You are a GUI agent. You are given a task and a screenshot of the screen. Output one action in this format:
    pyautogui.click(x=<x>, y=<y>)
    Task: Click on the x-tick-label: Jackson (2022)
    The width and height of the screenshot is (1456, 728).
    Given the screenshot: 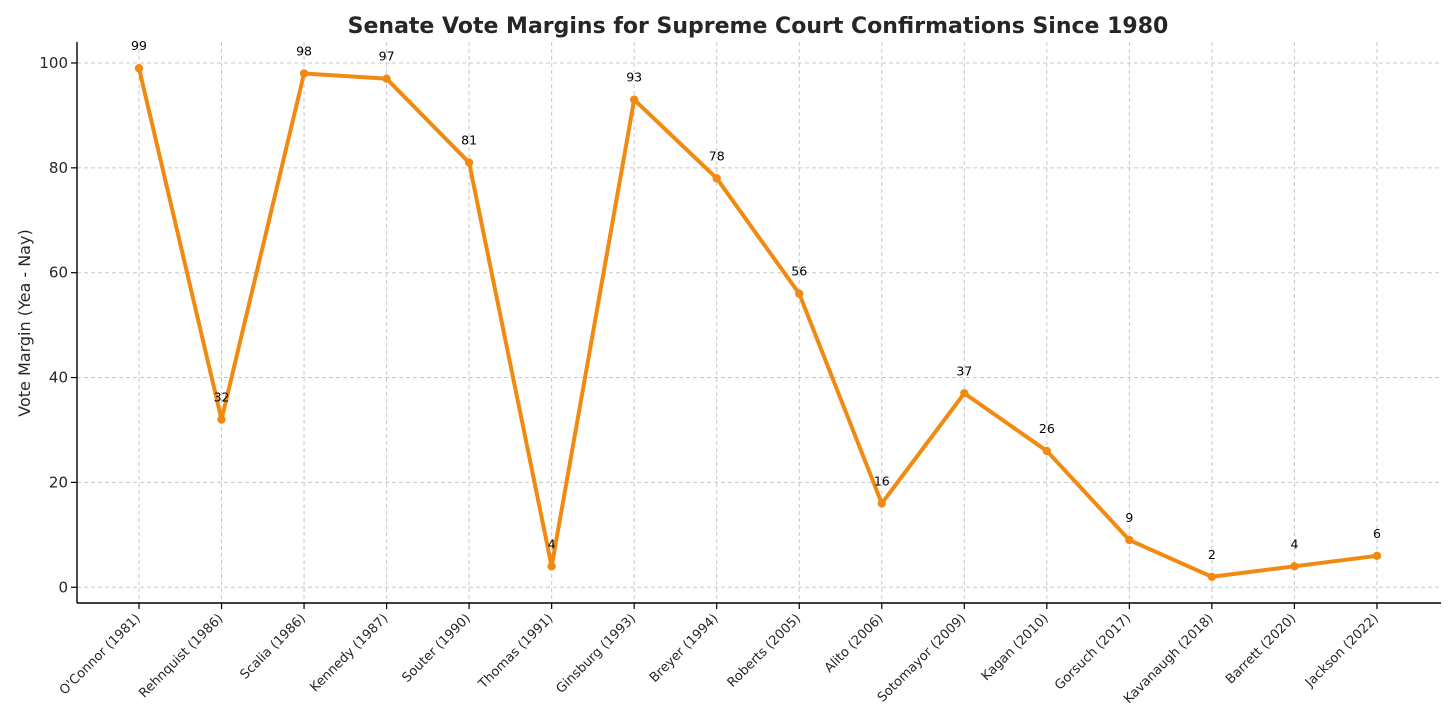 What is the action you would take?
    pyautogui.click(x=1342, y=651)
    